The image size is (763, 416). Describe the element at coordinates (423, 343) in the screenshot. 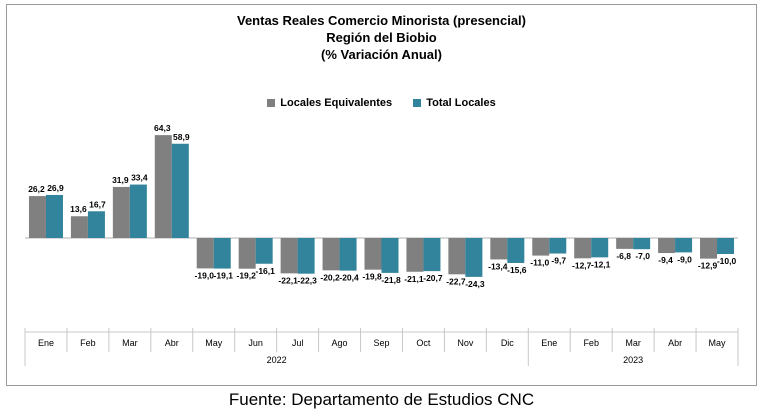

I see `x-tick-label-9: Oct` at that location.